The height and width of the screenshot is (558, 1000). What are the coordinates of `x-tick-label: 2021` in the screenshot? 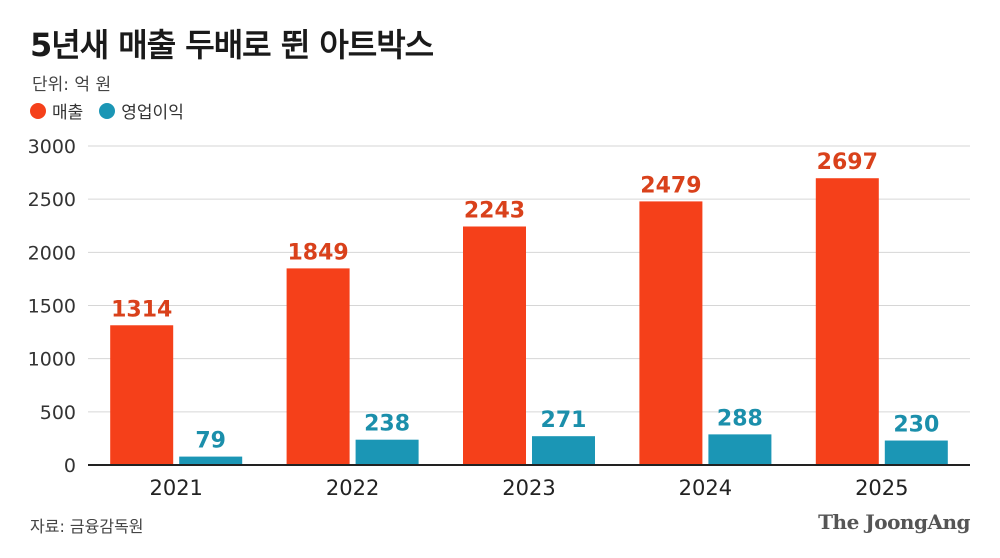 It's located at (175, 488).